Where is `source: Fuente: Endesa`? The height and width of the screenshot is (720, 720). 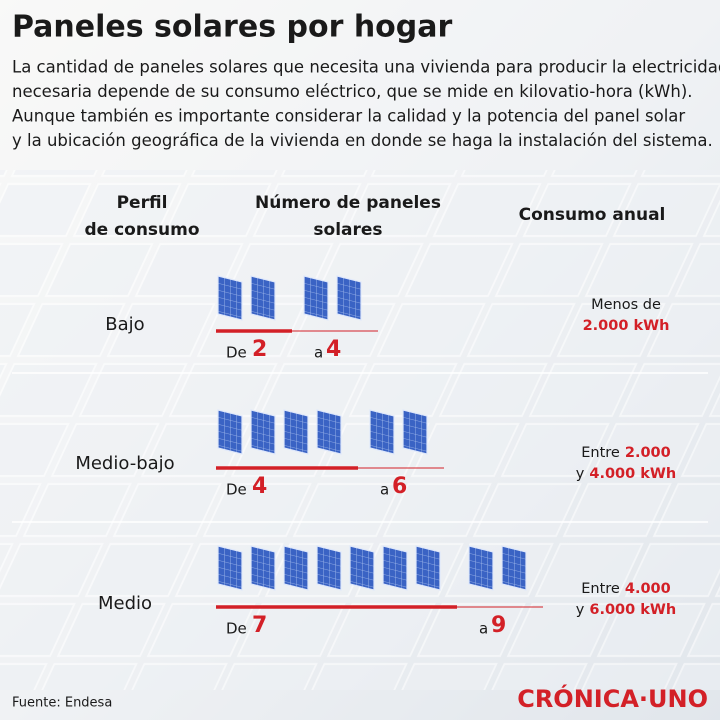 source: Fuente: Endesa is located at coordinates (62, 703).